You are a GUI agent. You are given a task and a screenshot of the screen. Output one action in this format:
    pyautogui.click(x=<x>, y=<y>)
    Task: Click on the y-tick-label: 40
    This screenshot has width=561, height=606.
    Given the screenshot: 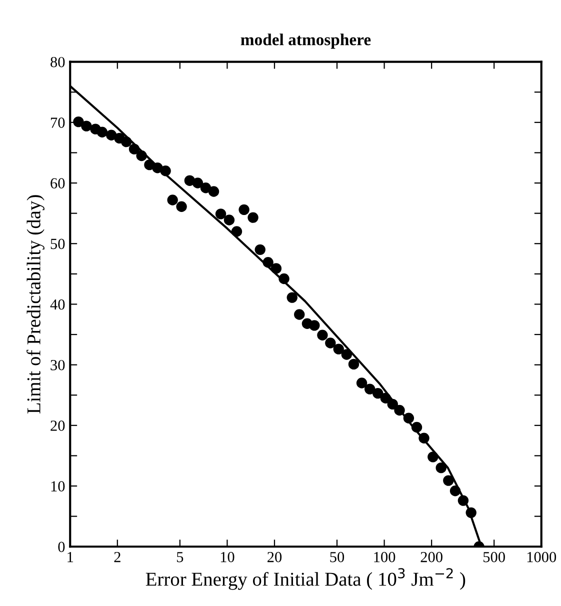 What is the action you would take?
    pyautogui.click(x=57, y=304)
    